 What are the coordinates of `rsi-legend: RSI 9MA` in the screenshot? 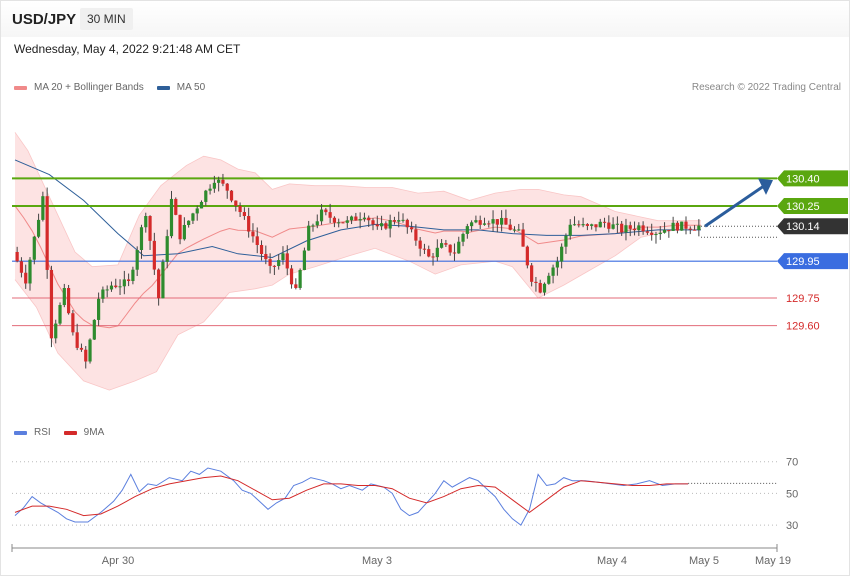 It's located at (65, 432).